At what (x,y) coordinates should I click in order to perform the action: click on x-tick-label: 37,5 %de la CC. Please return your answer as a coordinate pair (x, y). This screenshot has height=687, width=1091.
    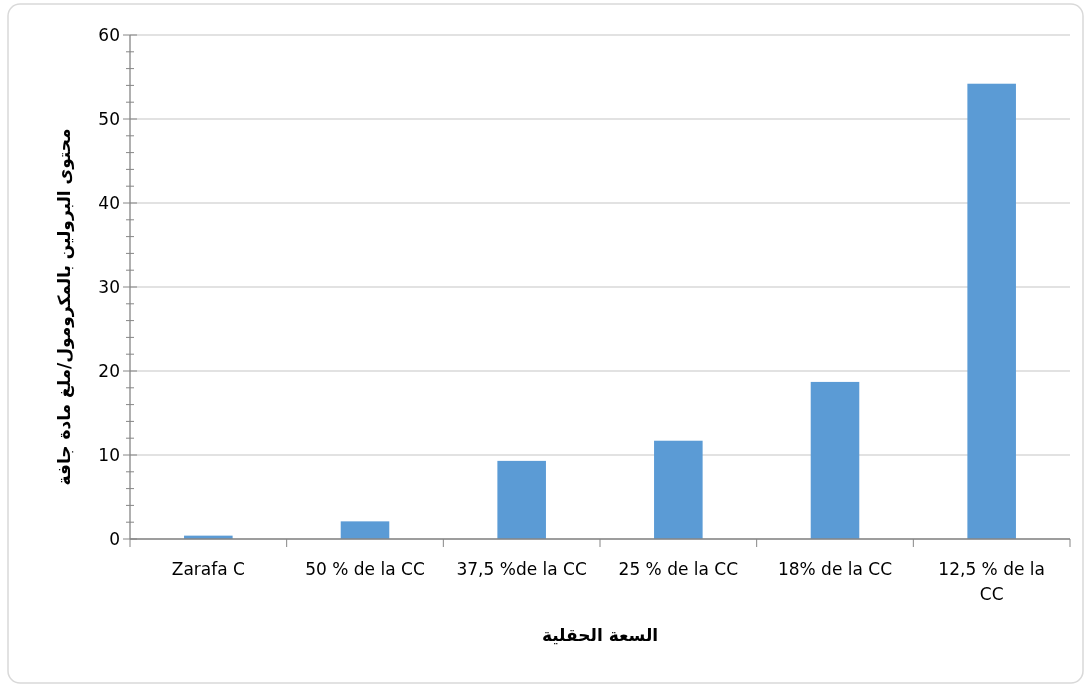
    Looking at the image, I should click on (521, 569).